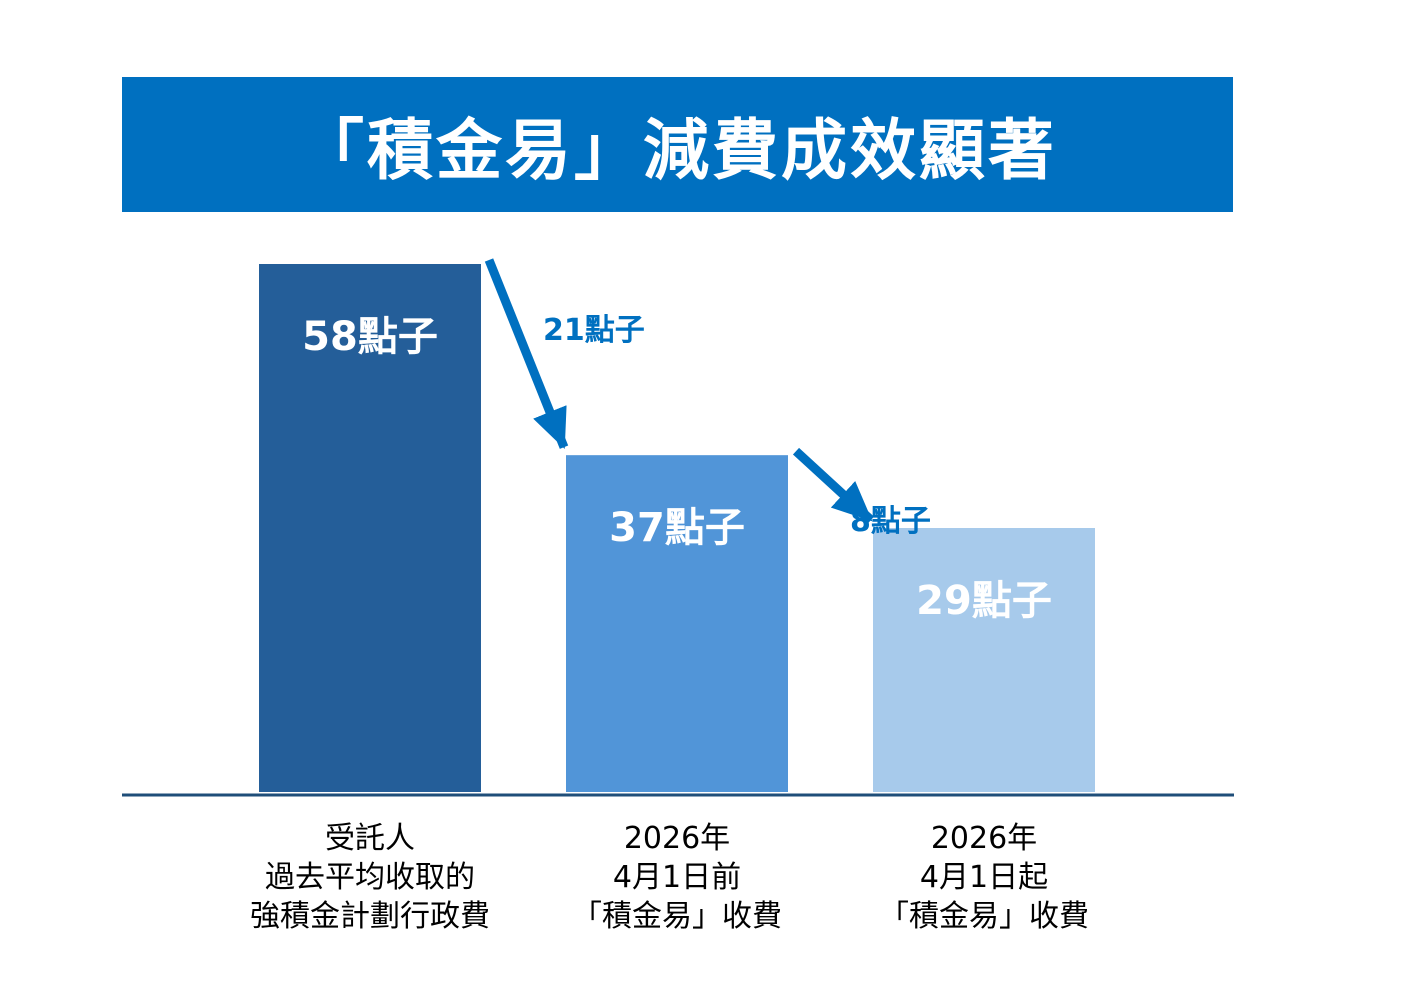 This screenshot has height=983, width=1412. Describe the element at coordinates (594, 330) in the screenshot. I see `reduction-label-1: 21點子` at that location.